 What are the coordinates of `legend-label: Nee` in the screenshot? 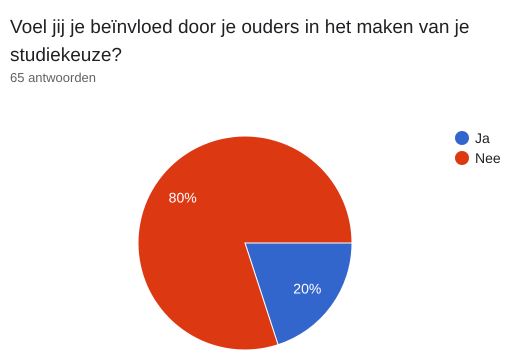 It's located at (488, 158).